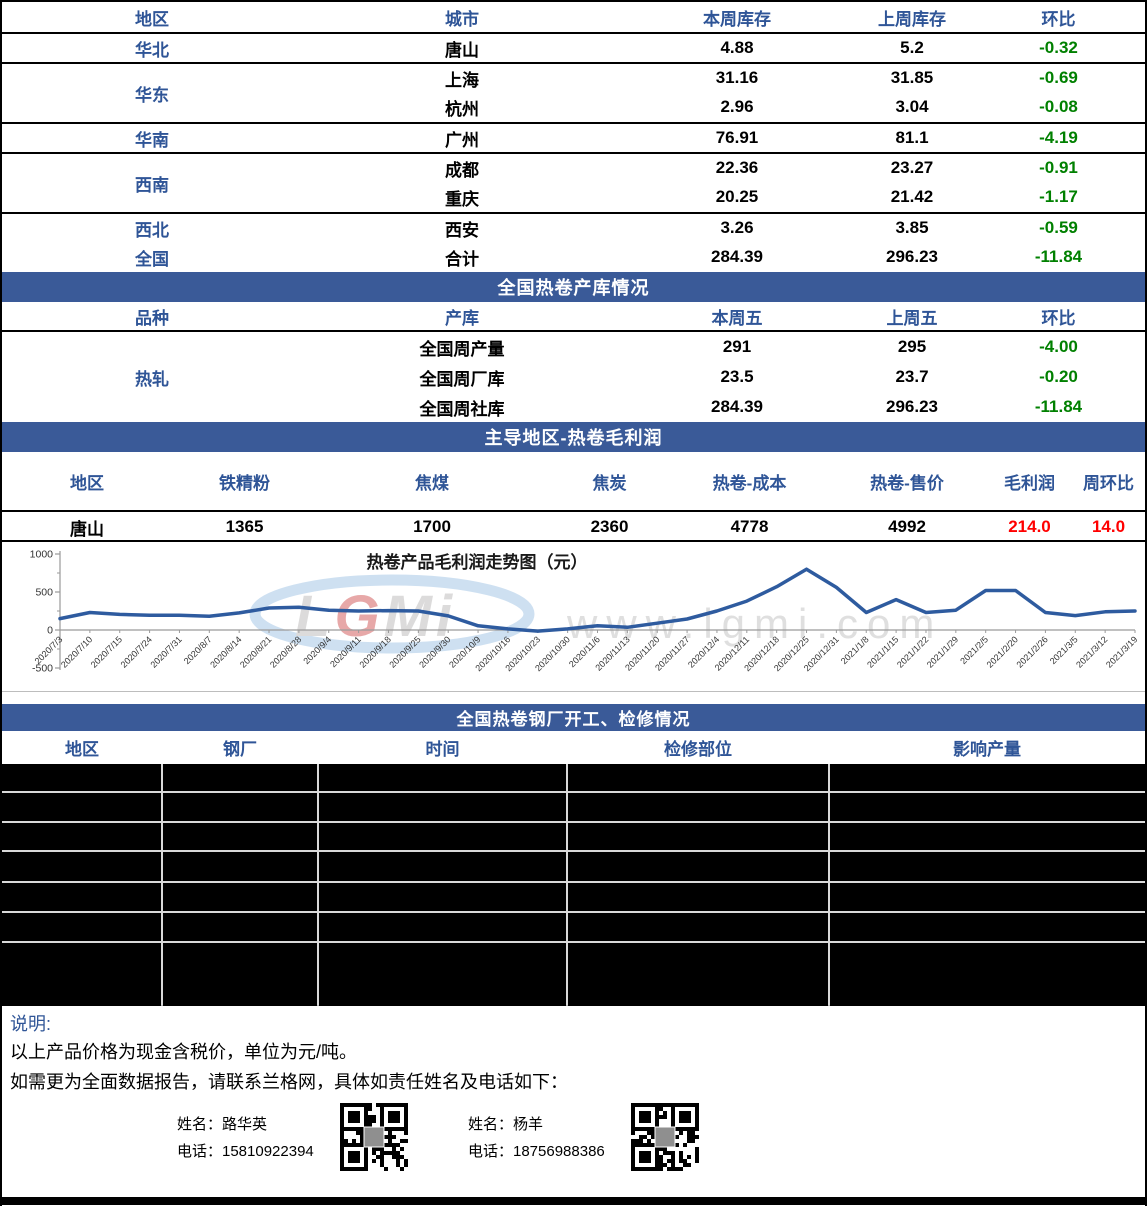 The image size is (1147, 1206). I want to click on value-cell: 4778, so click(749, 526).